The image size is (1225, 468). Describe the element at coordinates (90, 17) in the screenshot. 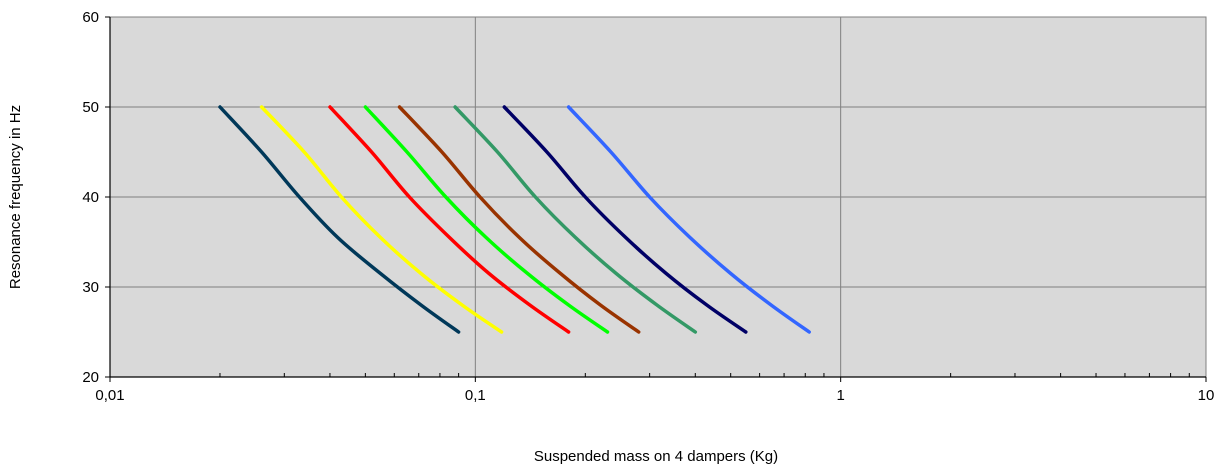

I see `y-tick-label: 60` at that location.